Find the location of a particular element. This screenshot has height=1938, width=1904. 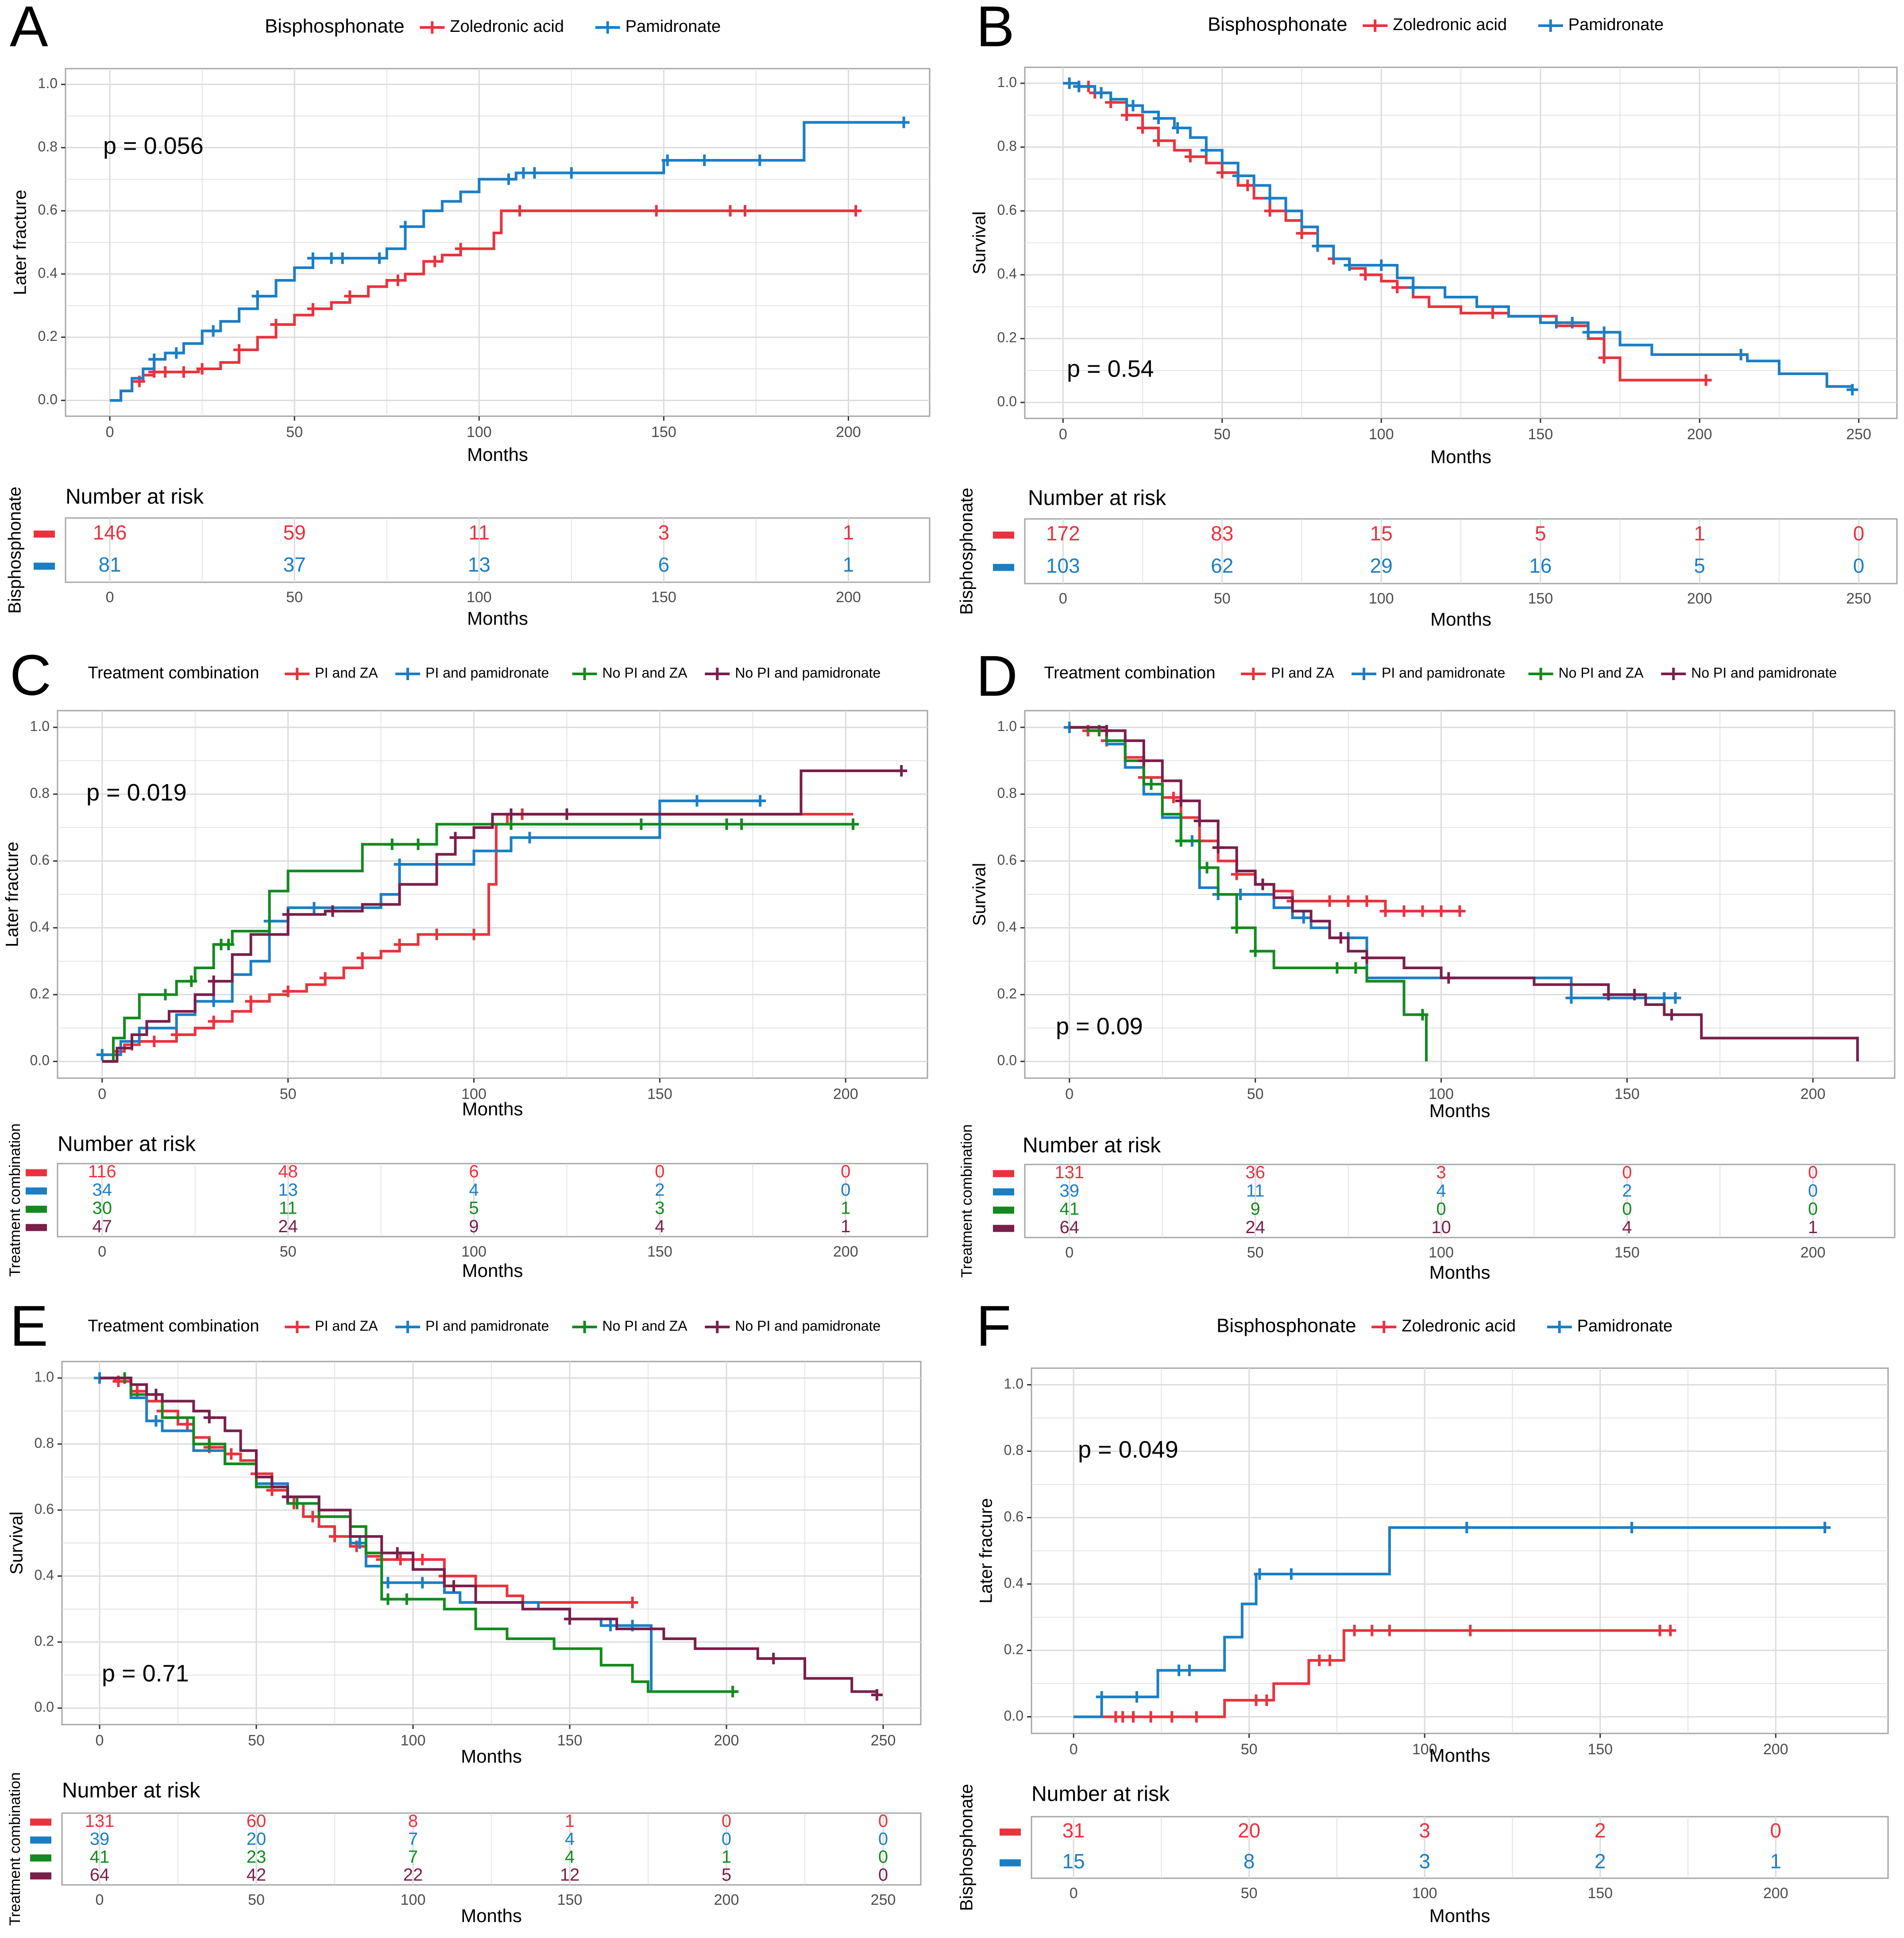

risk-value: 2 is located at coordinates (1601, 1860).